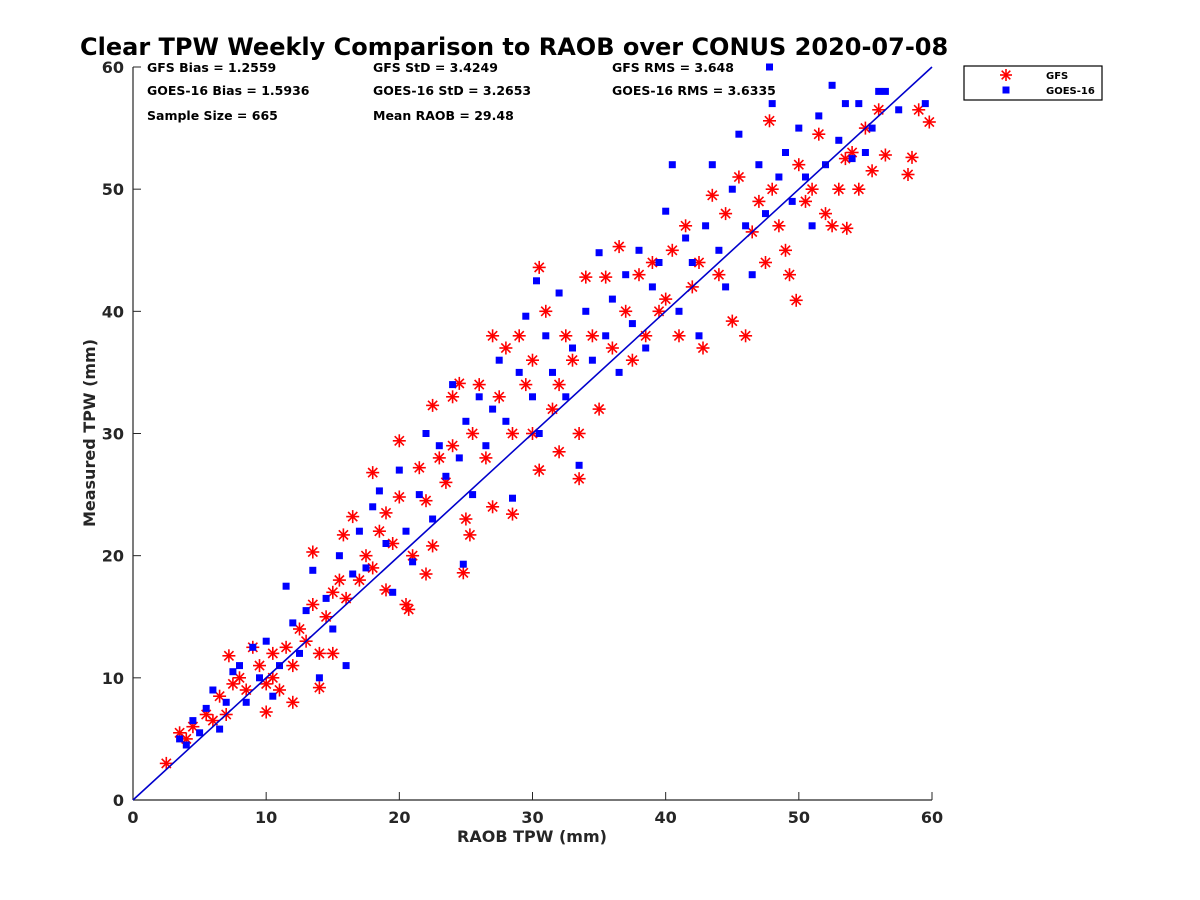  I want to click on y-tick-label: 50, so click(113, 189).